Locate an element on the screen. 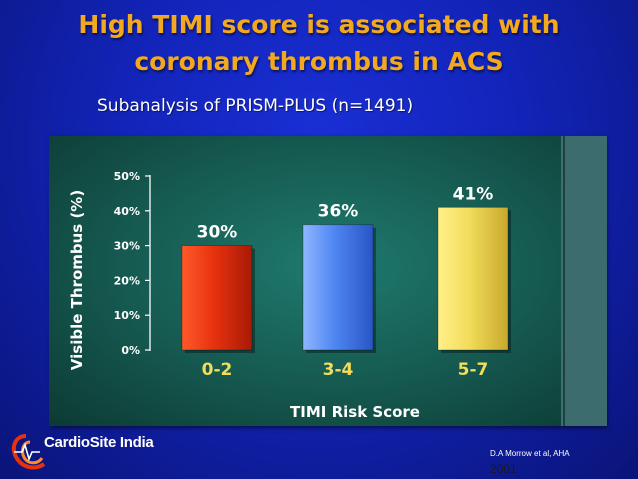  x-axis-label: TIMI Risk Score is located at coordinates (355, 412).